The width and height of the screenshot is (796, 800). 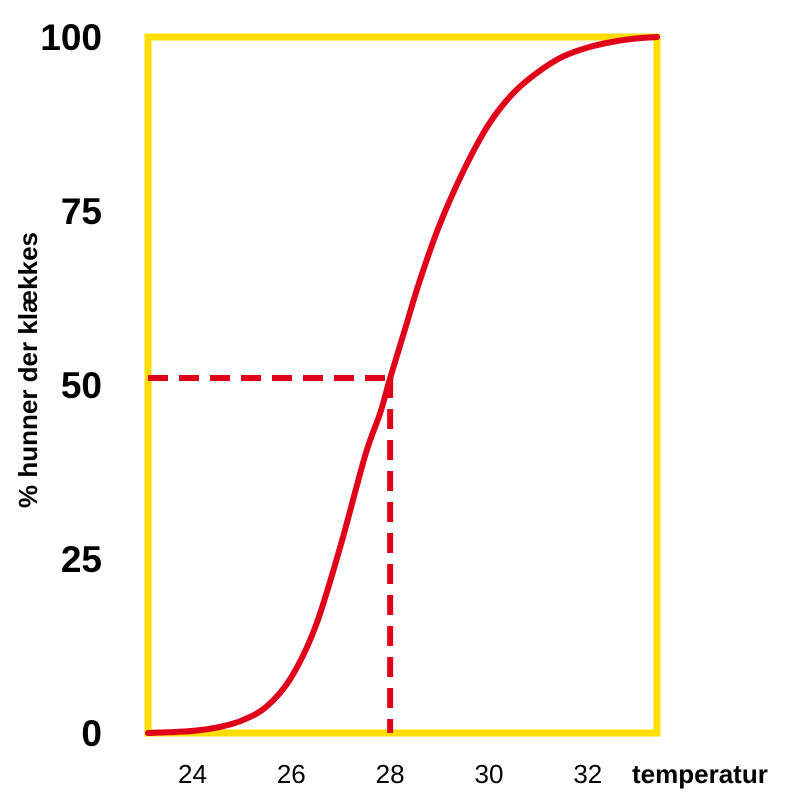 What do you see at coordinates (587, 774) in the screenshot?
I see `x-tick-label: 32` at bounding box center [587, 774].